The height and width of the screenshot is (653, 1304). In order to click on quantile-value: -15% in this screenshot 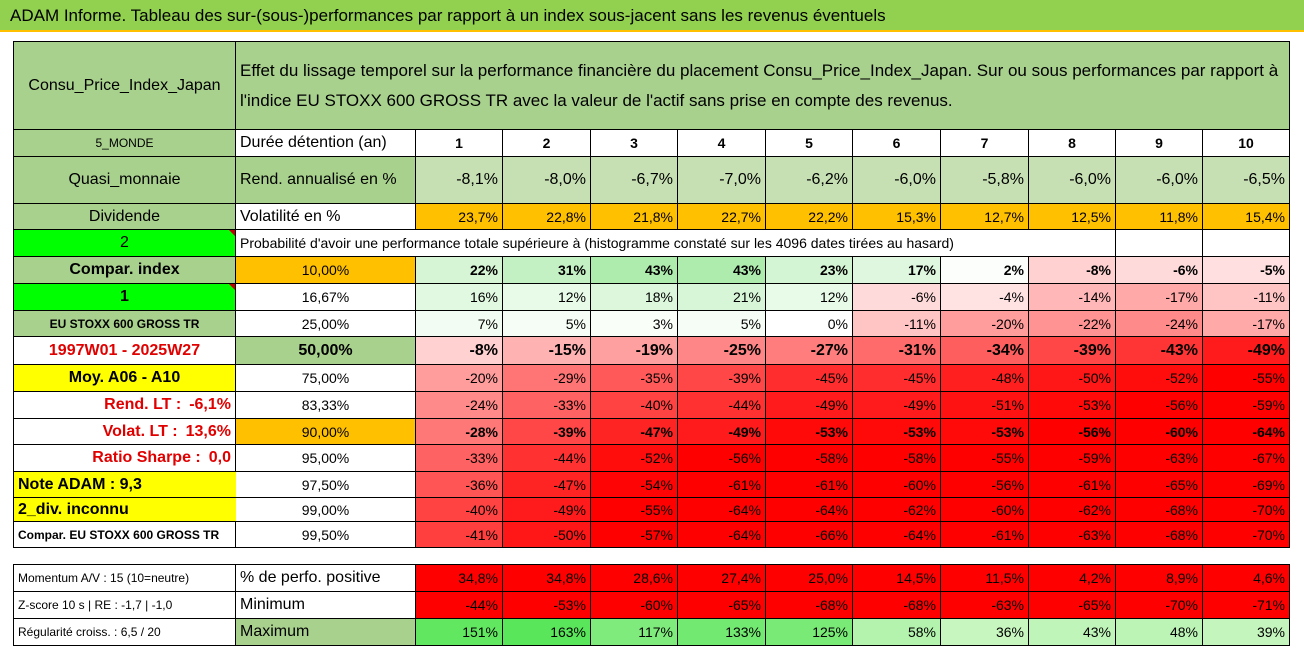, I will do `click(547, 351)`.